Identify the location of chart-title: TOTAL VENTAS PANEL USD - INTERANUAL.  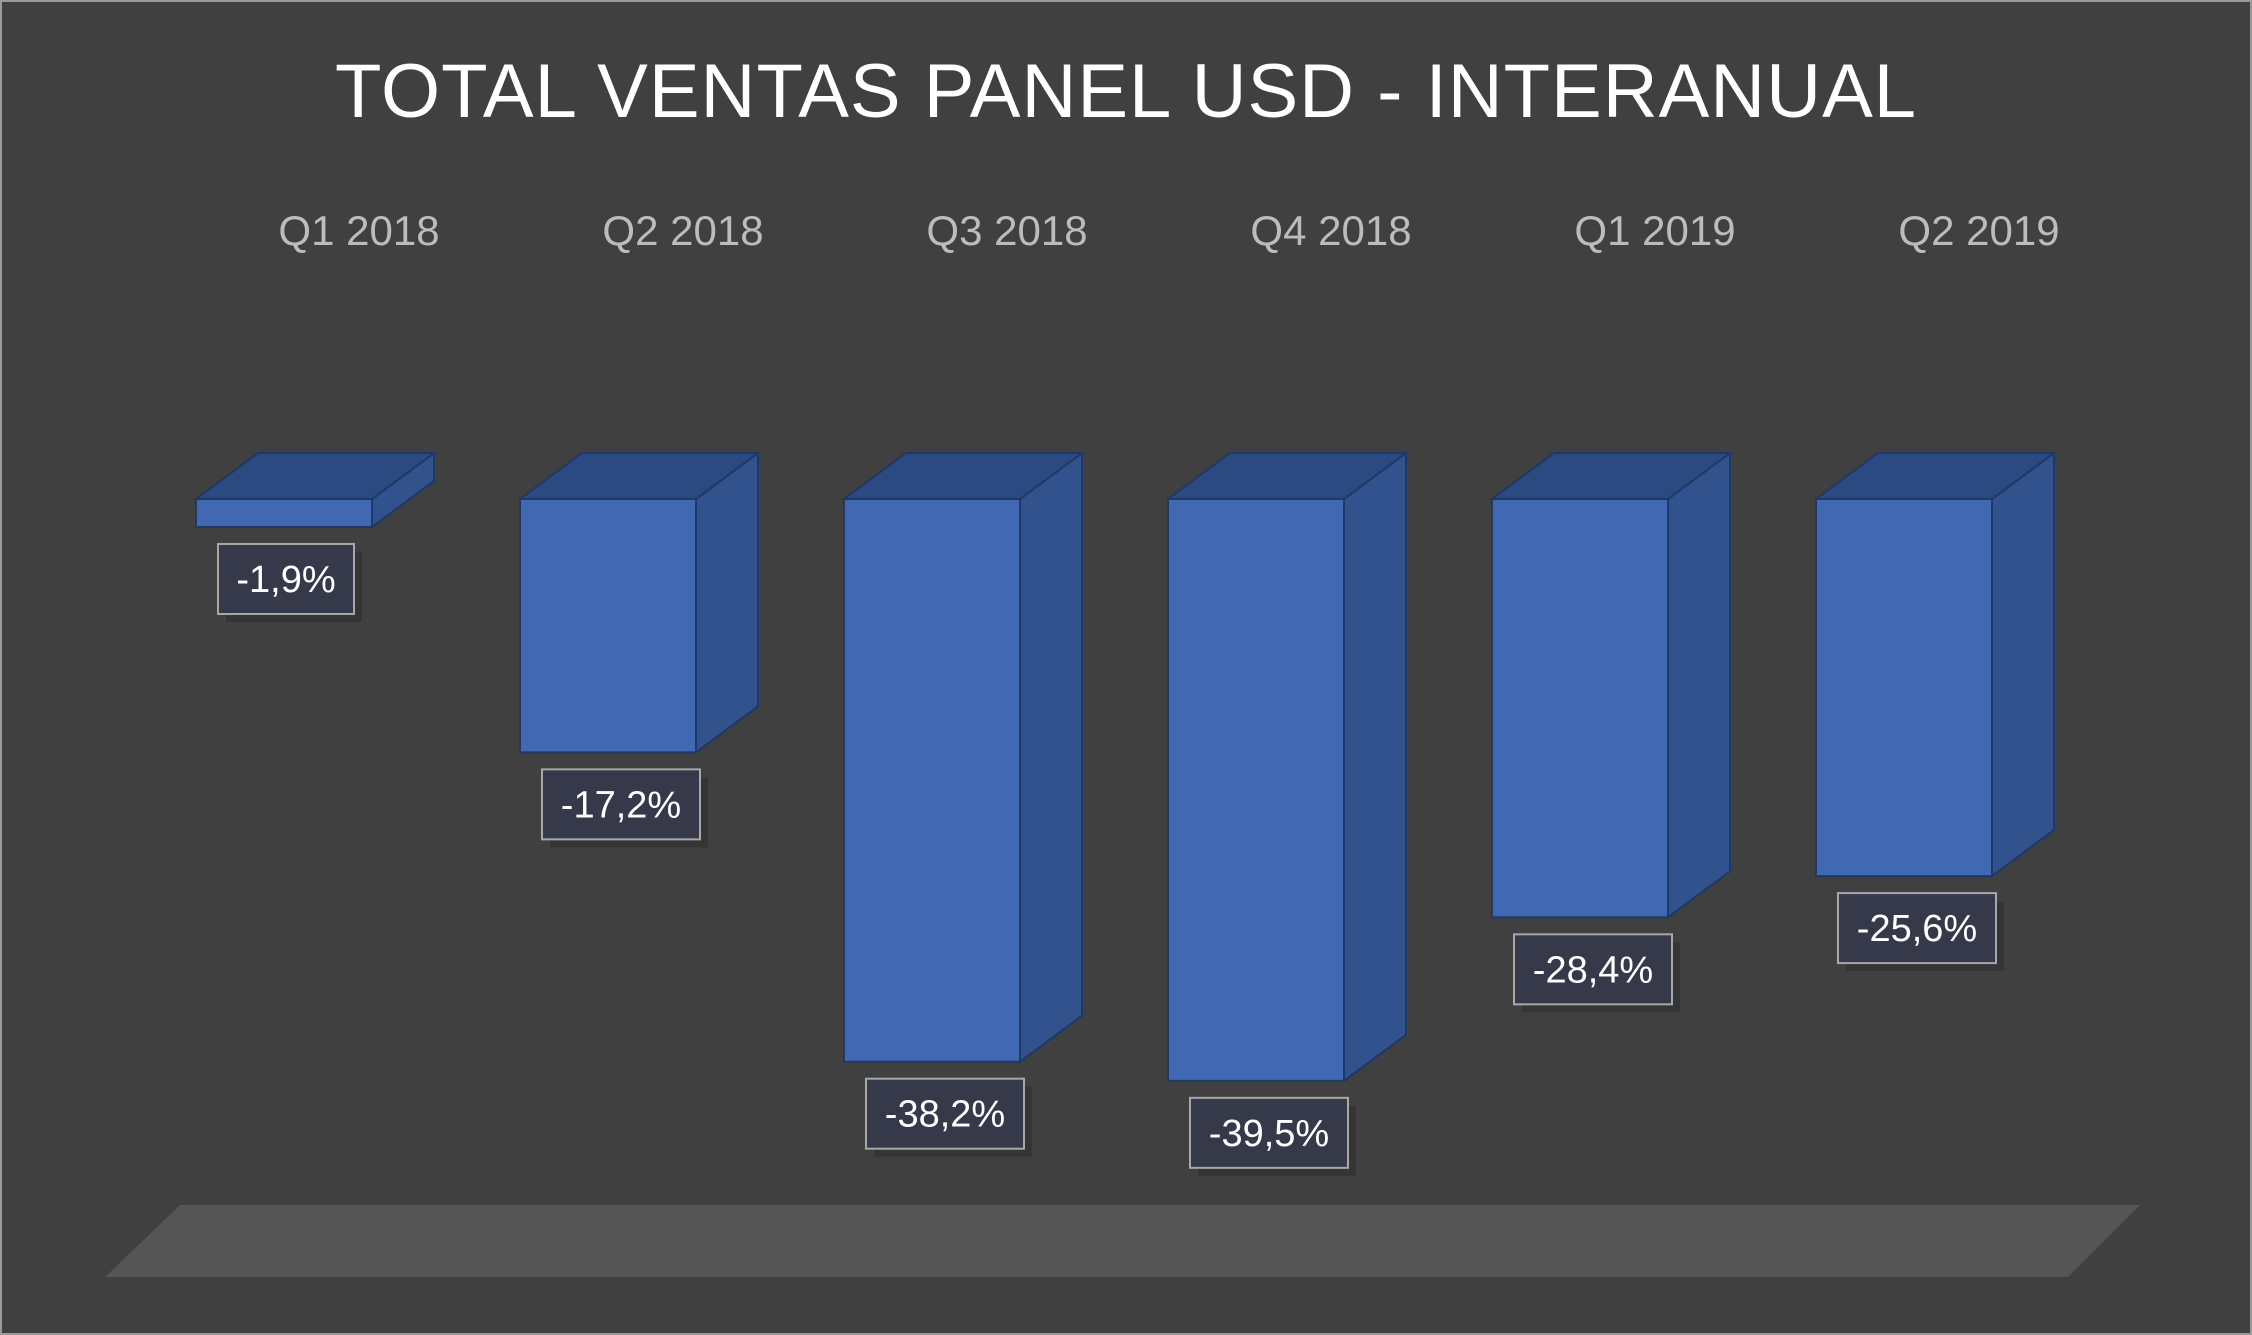
(1126, 91).